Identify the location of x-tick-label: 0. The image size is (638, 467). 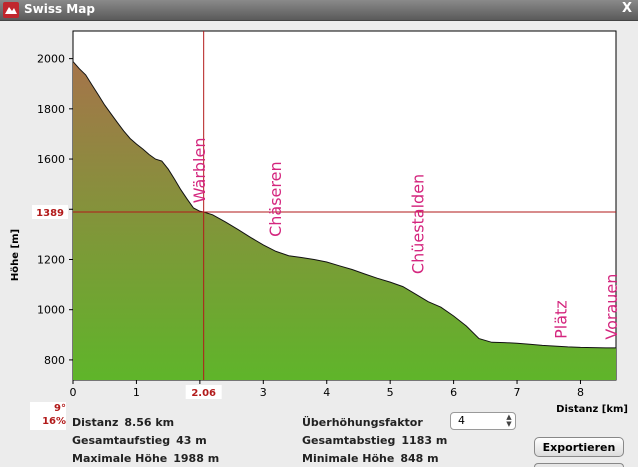
(73, 392).